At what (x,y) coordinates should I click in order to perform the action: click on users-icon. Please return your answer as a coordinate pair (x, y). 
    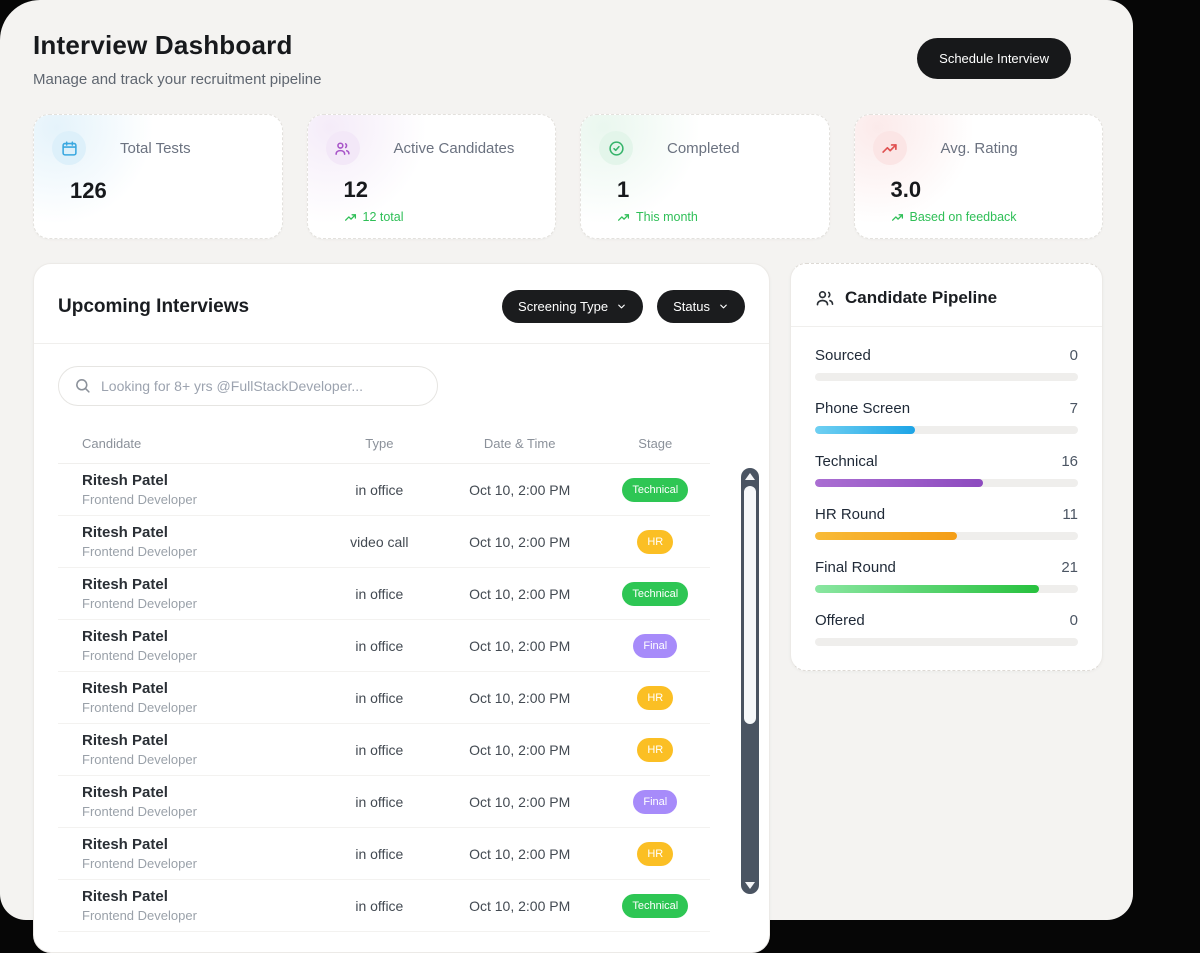
    Looking at the image, I should click on (825, 298).